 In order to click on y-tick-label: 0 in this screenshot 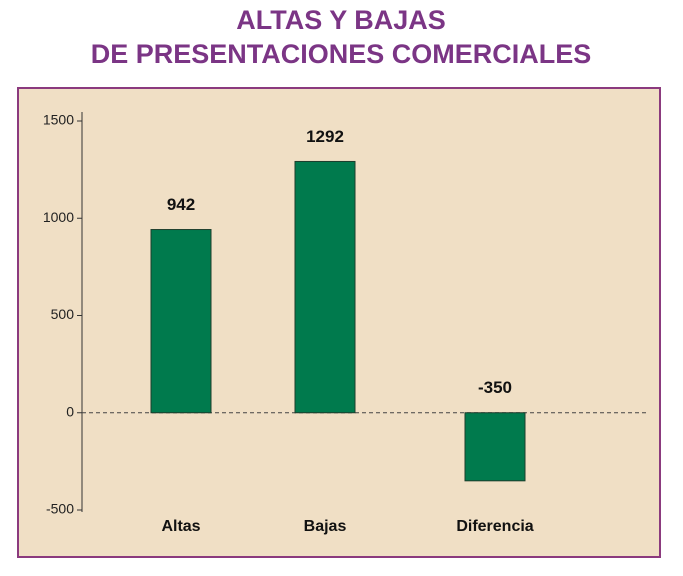, I will do `click(70, 411)`.